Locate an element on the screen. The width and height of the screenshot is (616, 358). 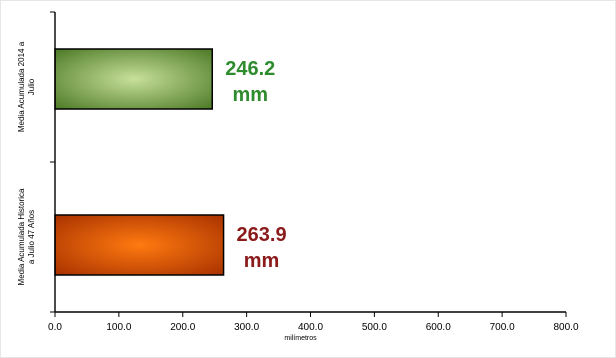
x-tick-label: 500.0 is located at coordinates (374, 327).